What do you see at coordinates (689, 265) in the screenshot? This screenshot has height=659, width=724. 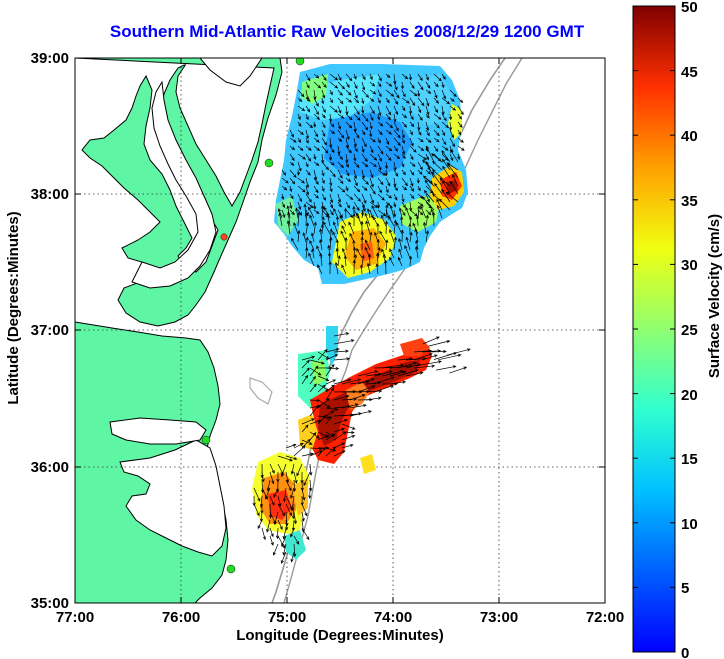 I see `colorbar-tick-label: 30` at bounding box center [689, 265].